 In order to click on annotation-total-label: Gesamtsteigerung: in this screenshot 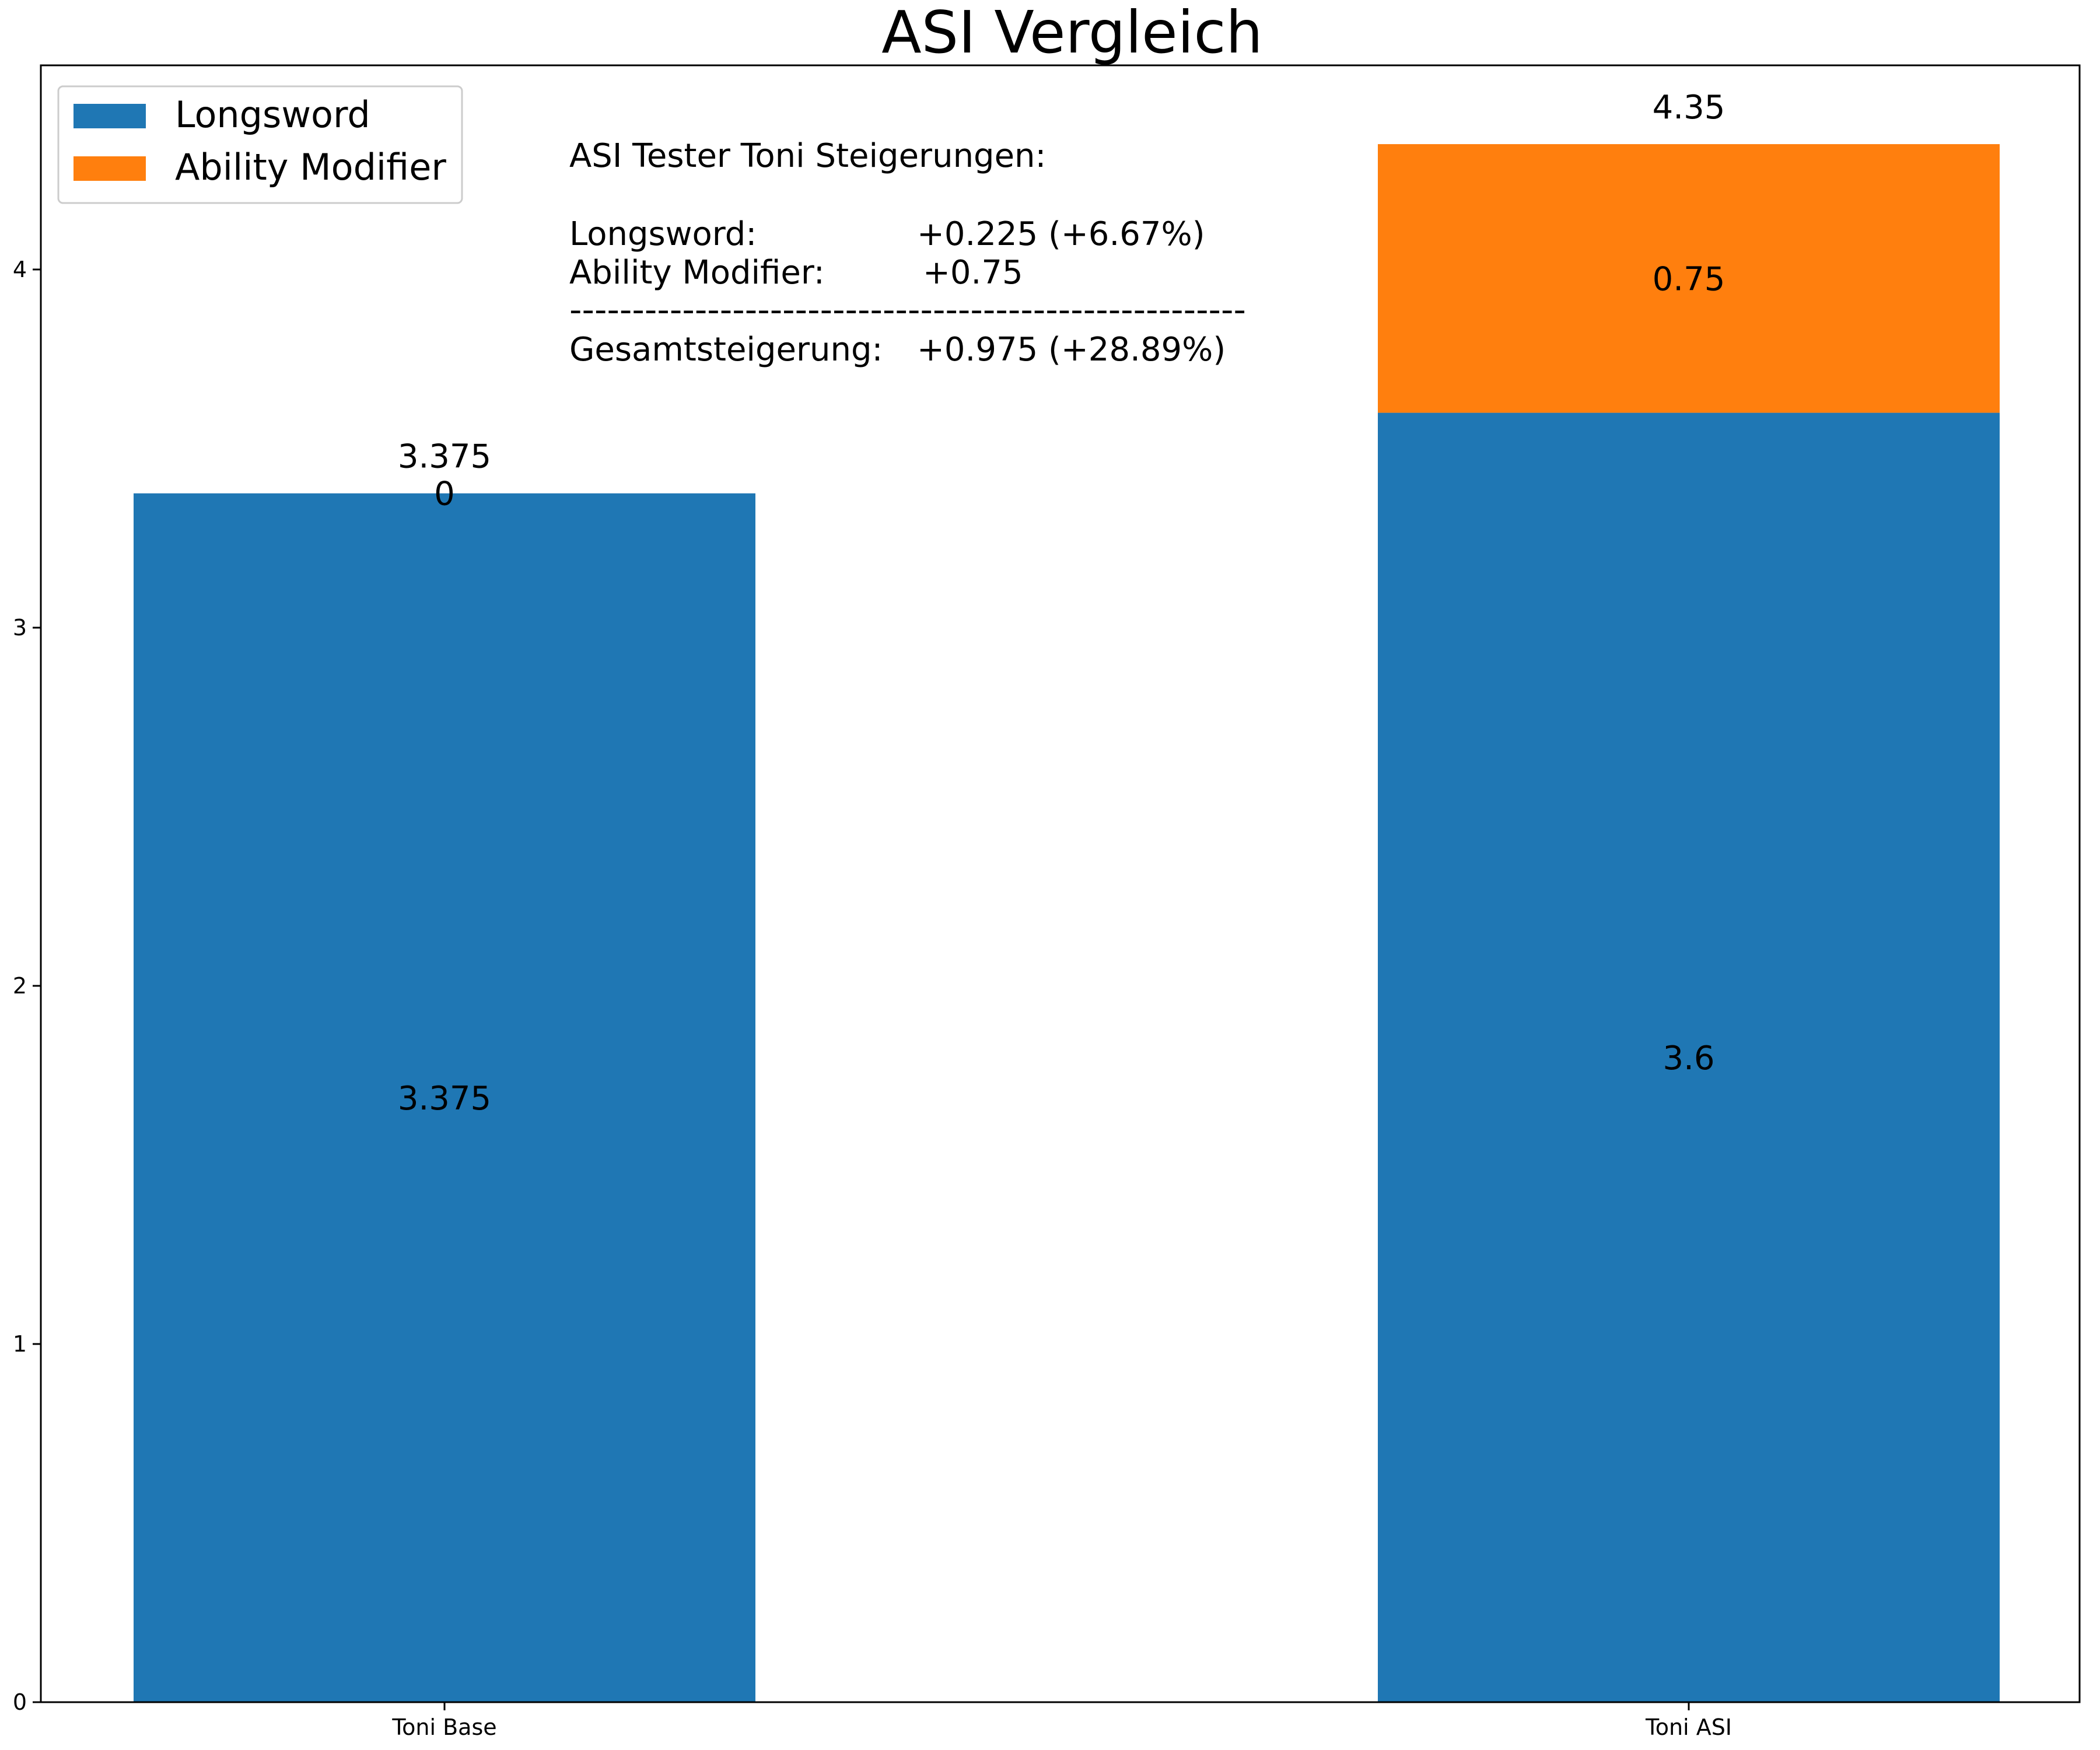, I will do `click(726, 350)`.